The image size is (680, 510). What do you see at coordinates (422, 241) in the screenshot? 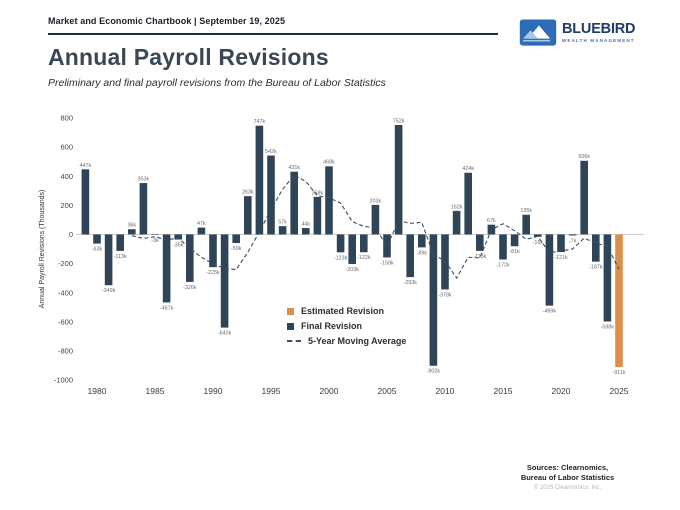
I see `final-bar-2008` at bounding box center [422, 241].